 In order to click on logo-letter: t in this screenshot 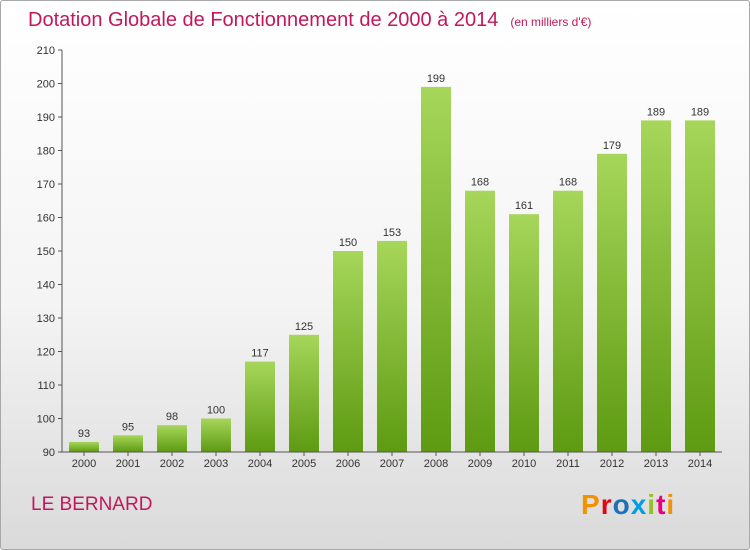, I will do `click(661, 504)`.